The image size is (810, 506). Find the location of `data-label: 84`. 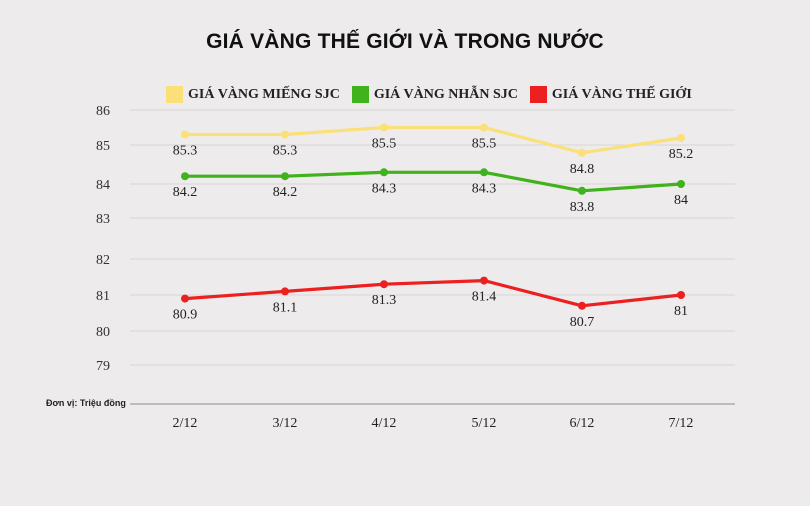

data-label: 84 is located at coordinates (681, 200).